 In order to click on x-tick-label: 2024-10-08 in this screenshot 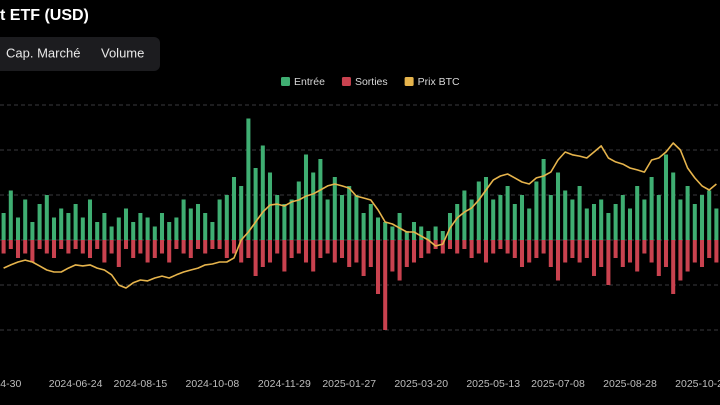, I will do `click(213, 384)`.